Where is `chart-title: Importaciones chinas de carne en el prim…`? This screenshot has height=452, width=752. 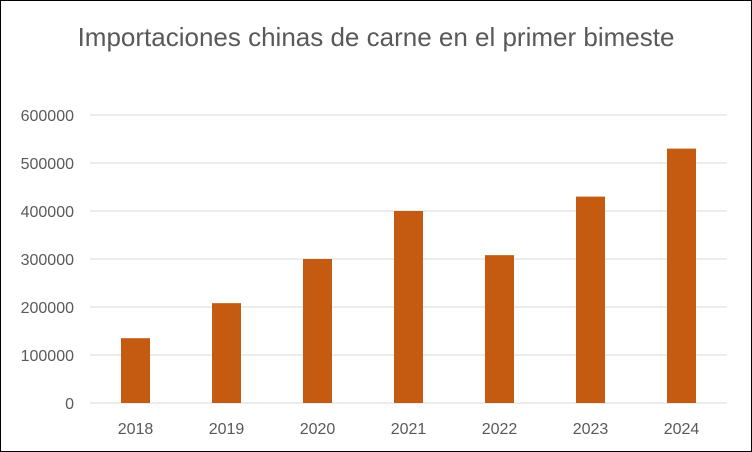
chart-title: Importaciones chinas de carne en el prim… is located at coordinates (376, 37).